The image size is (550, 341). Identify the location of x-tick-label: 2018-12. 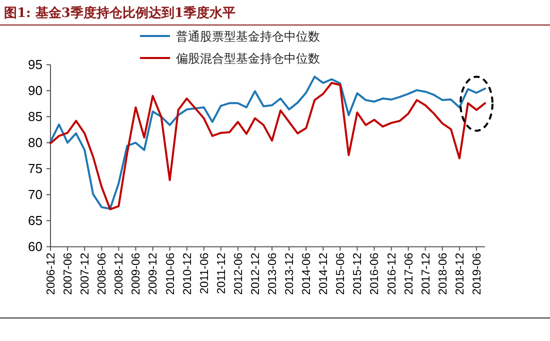
(460, 273).